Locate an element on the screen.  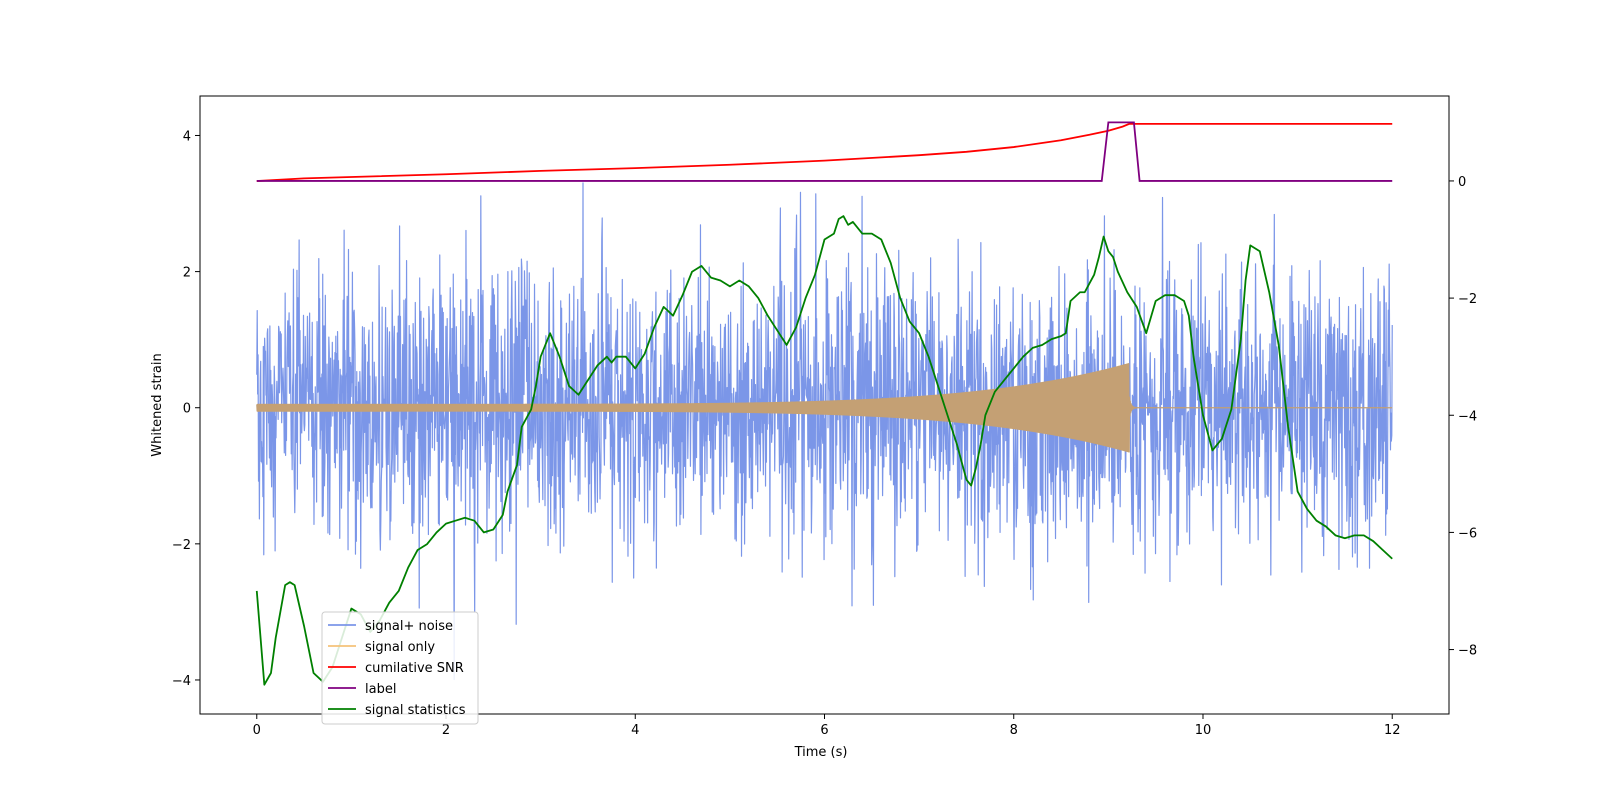
x-tick-label: 2 is located at coordinates (446, 730).